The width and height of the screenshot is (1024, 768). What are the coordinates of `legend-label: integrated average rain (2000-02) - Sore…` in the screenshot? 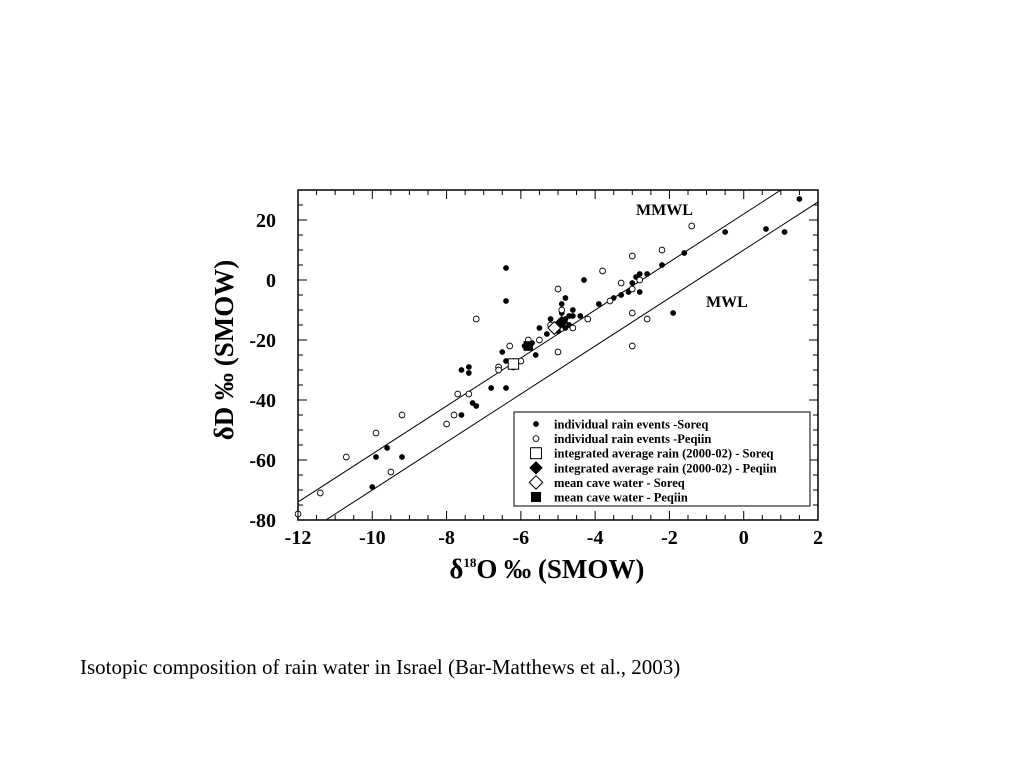 It's located at (664, 454).